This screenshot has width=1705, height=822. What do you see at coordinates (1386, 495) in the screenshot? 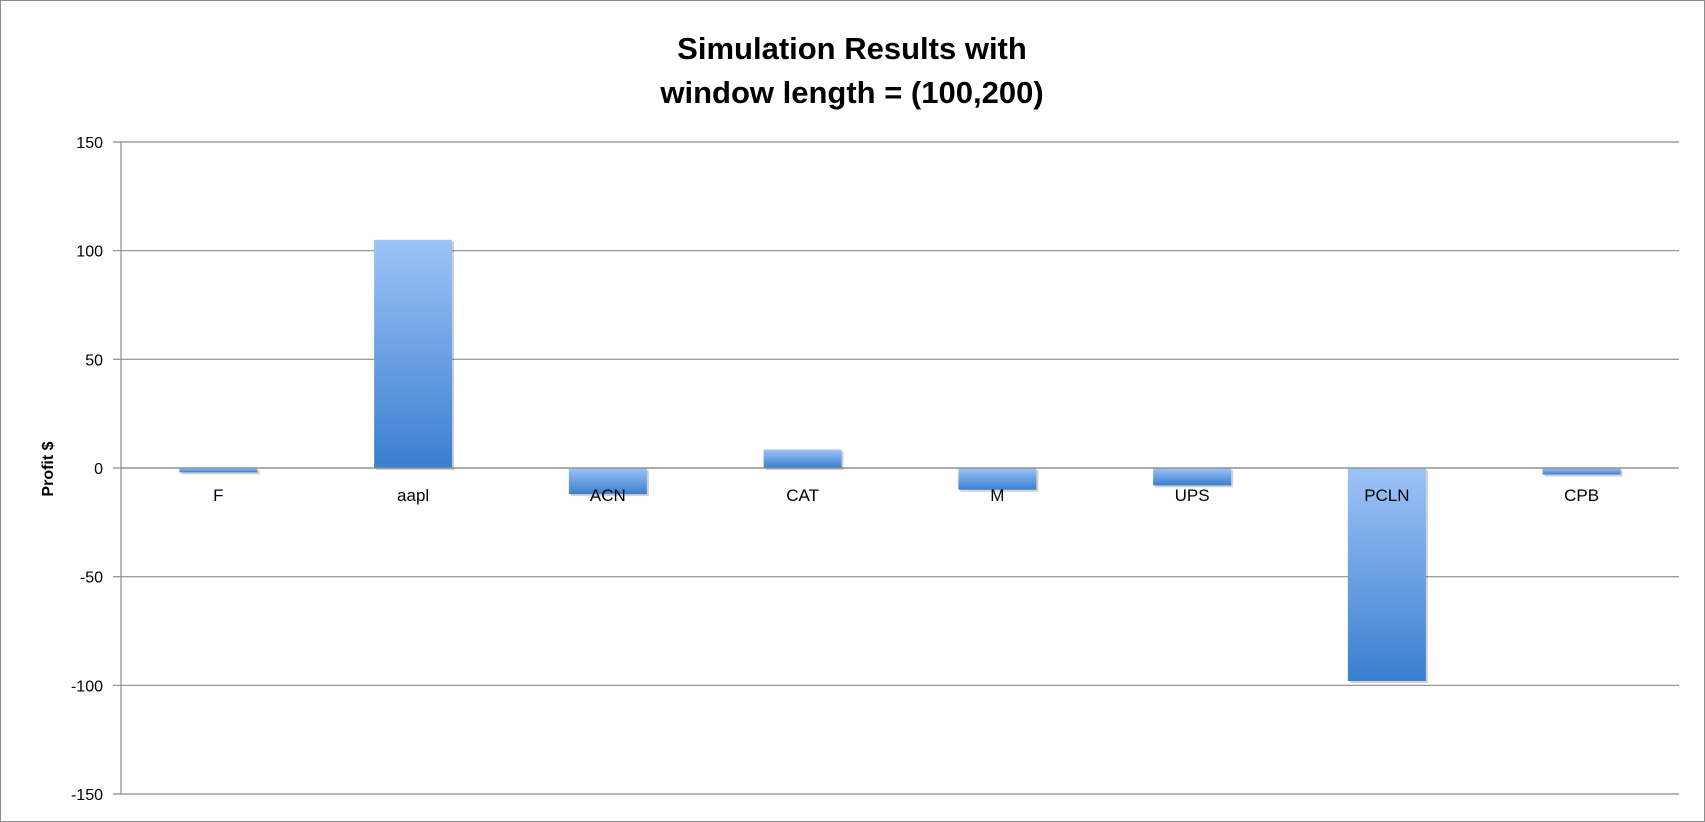
I see `x-category-label: PCLN` at bounding box center [1386, 495].